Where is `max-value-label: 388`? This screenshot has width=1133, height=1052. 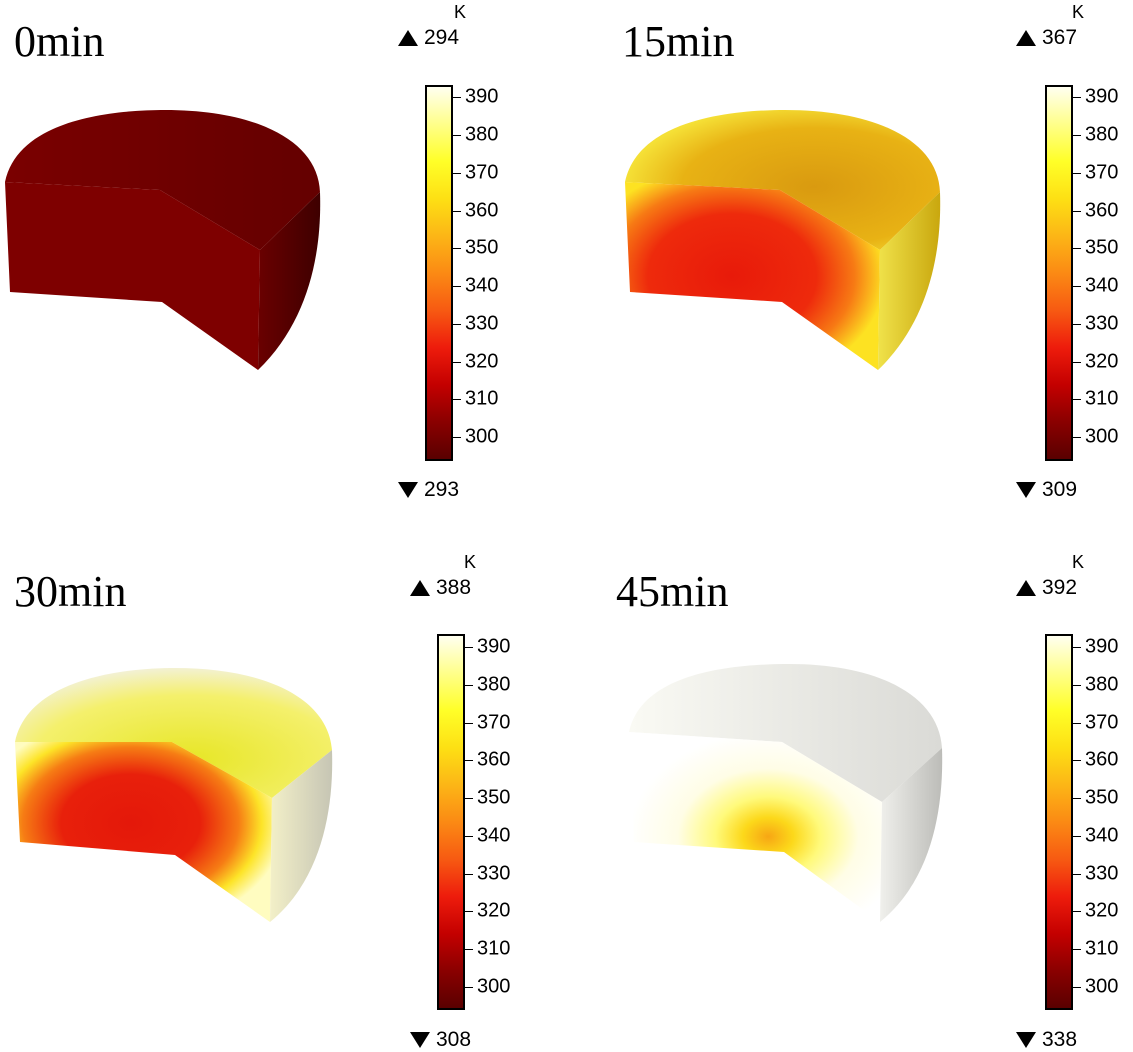 max-value-label: 388 is located at coordinates (440, 588).